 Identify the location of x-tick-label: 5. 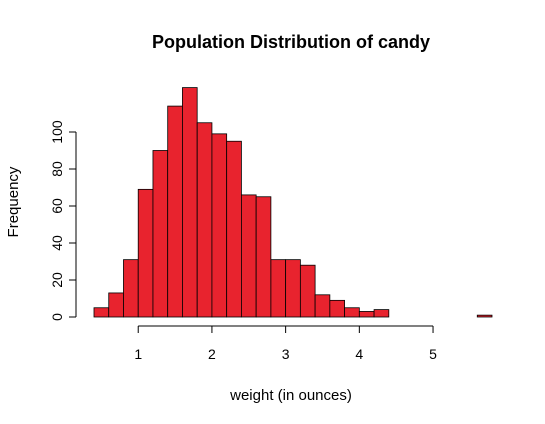
(433, 354).